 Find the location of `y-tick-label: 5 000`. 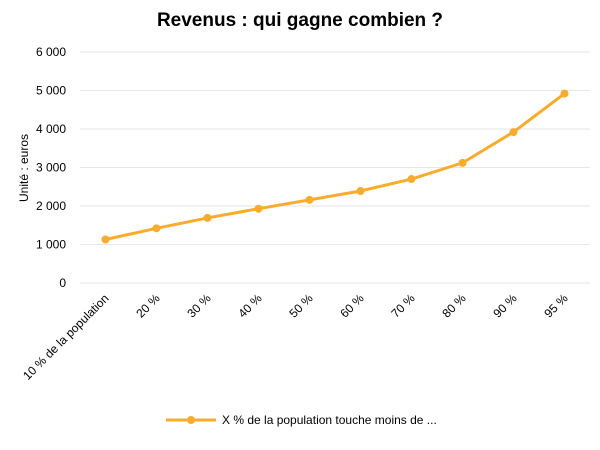

y-tick-label: 5 000 is located at coordinates (51, 91).